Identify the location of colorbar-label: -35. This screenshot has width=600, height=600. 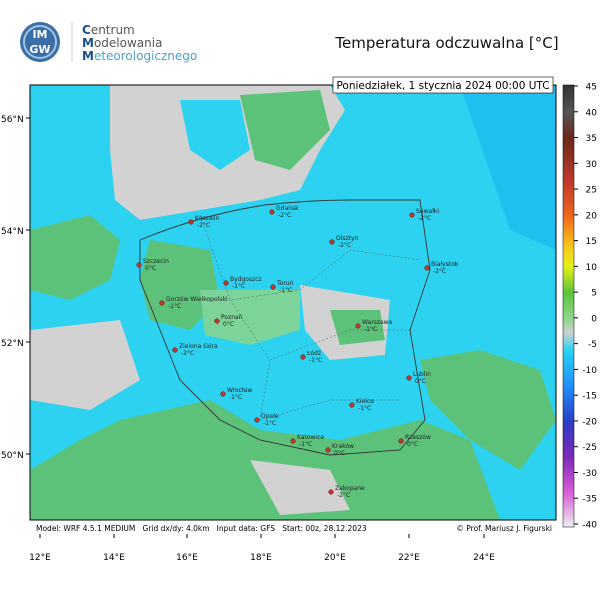
(589, 500).